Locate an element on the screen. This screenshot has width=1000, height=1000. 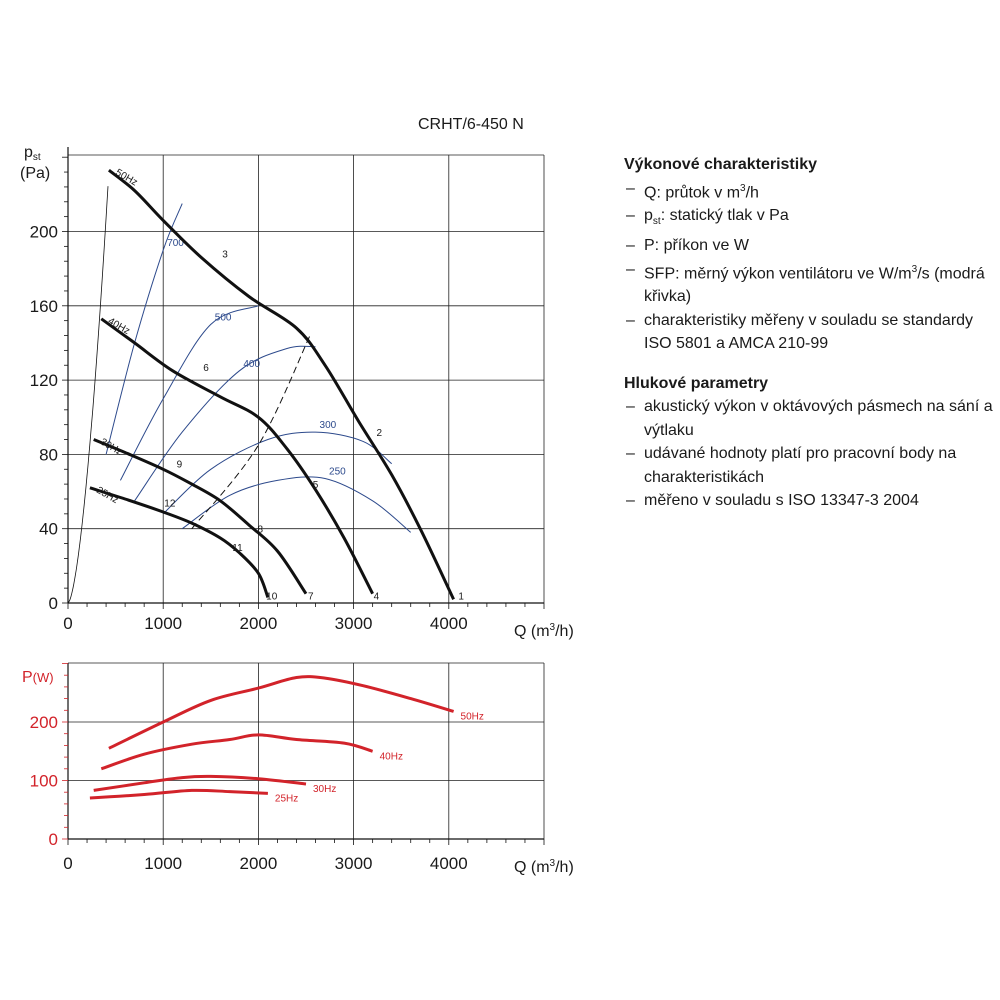
operating-point-label: 4 is located at coordinates (377, 596).